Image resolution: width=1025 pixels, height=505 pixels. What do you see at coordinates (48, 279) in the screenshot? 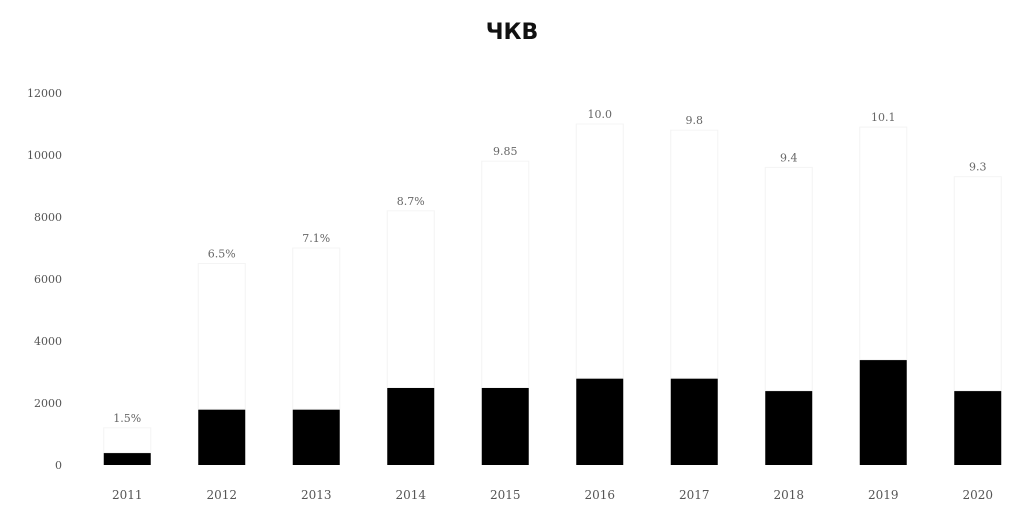
I see `y-tick-label: 6000` at bounding box center [48, 279].